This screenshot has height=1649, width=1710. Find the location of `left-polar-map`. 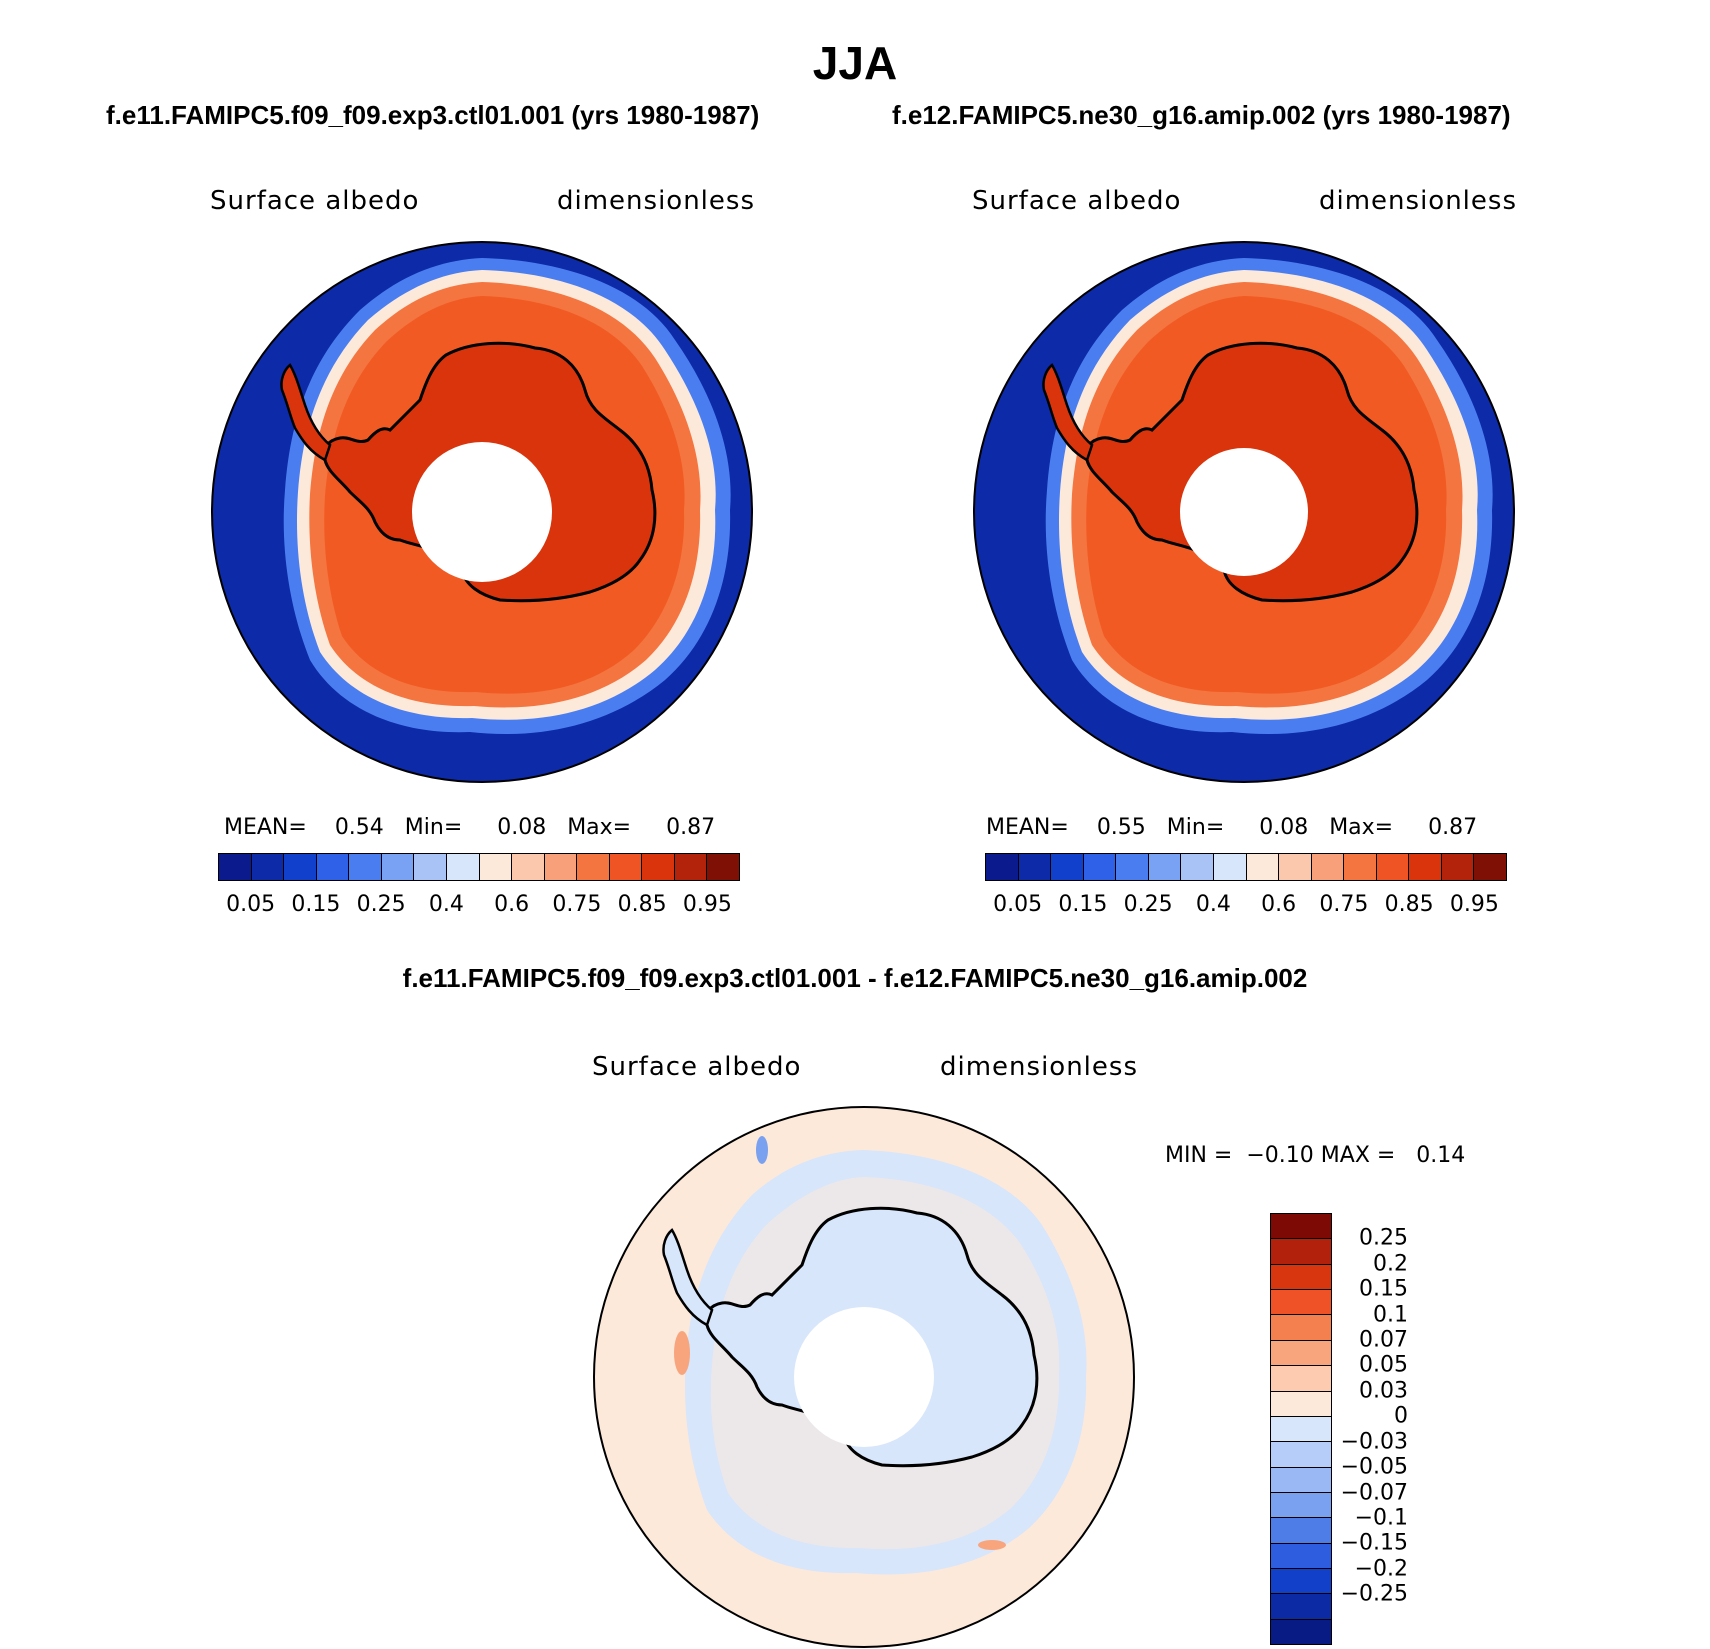

left-polar-map is located at coordinates (482, 512).